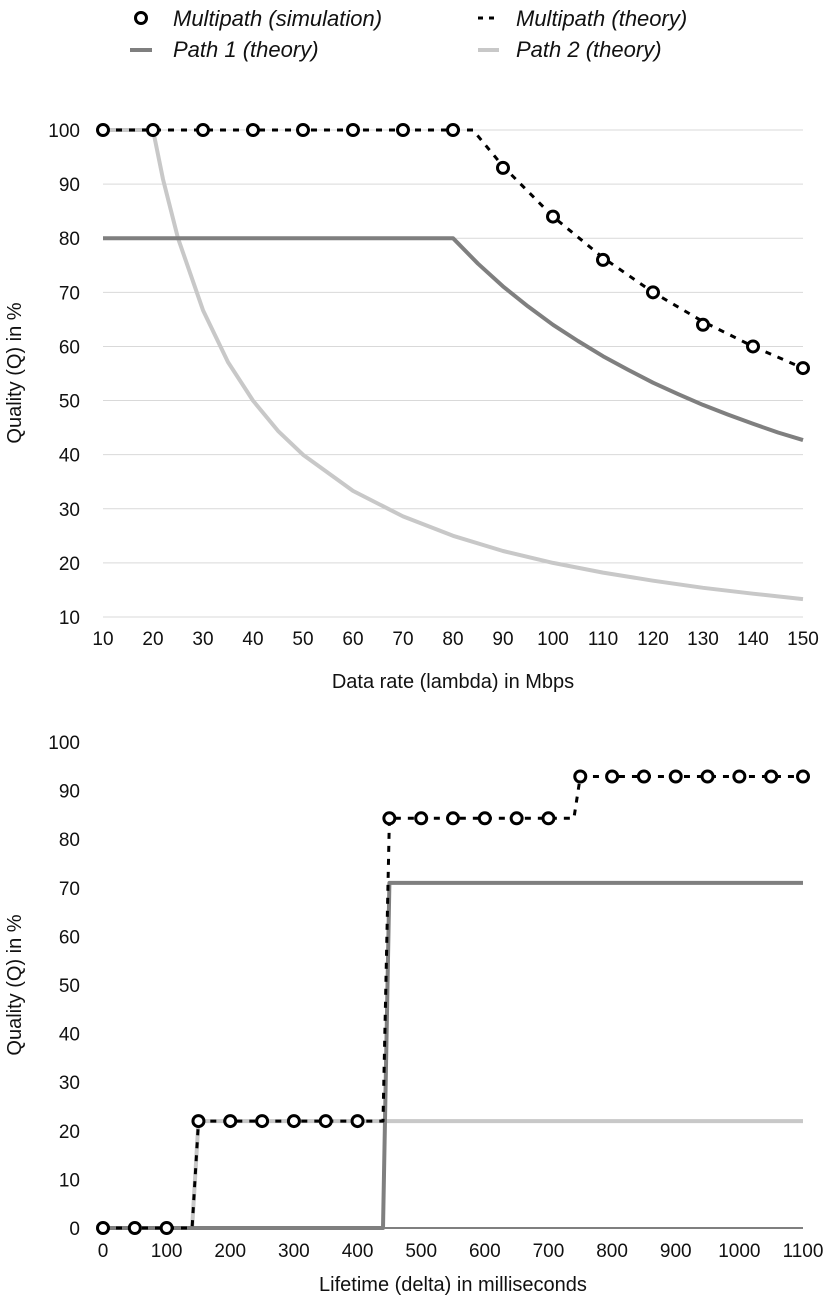  Describe the element at coordinates (753, 639) in the screenshot. I see `chart-data-rate-x-tick-label: 140` at that location.